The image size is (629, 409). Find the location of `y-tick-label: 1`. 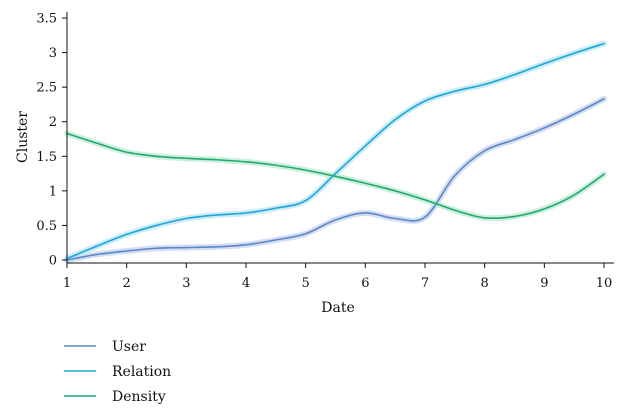

y-tick-label: 1 is located at coordinates (53, 191).